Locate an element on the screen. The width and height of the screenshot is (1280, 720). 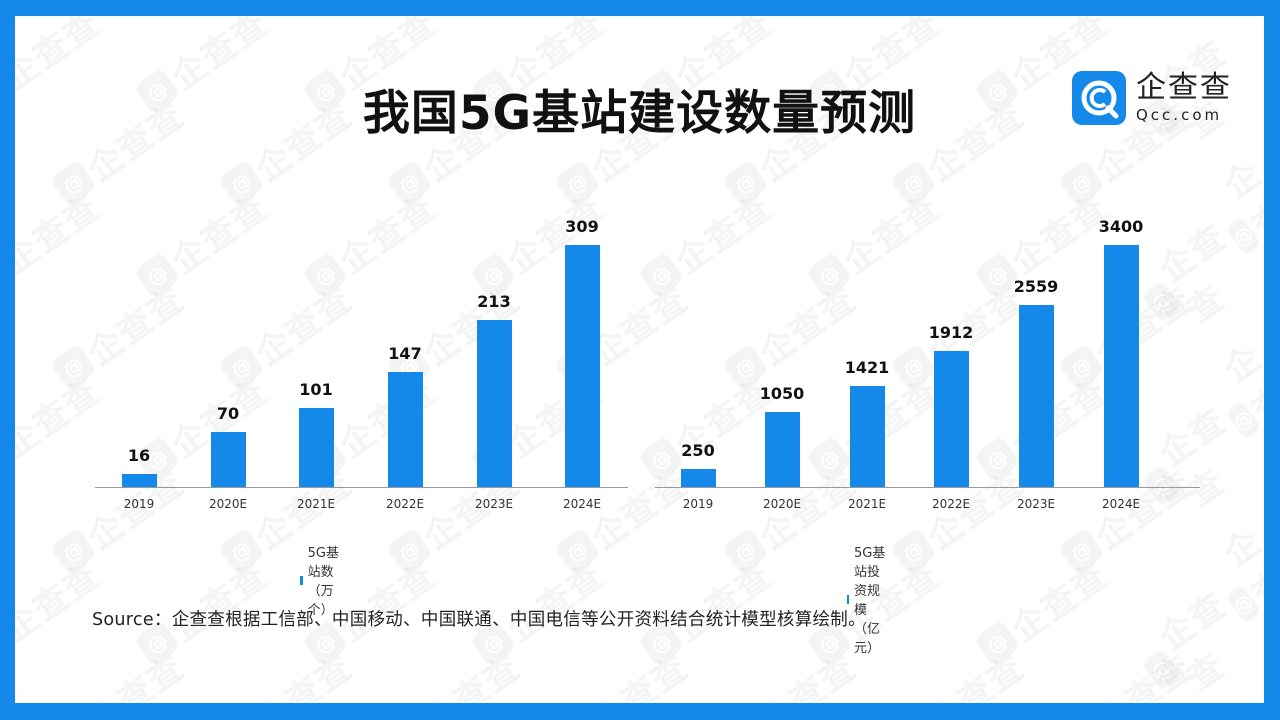
bar-value-label: 147 is located at coordinates (405, 353).